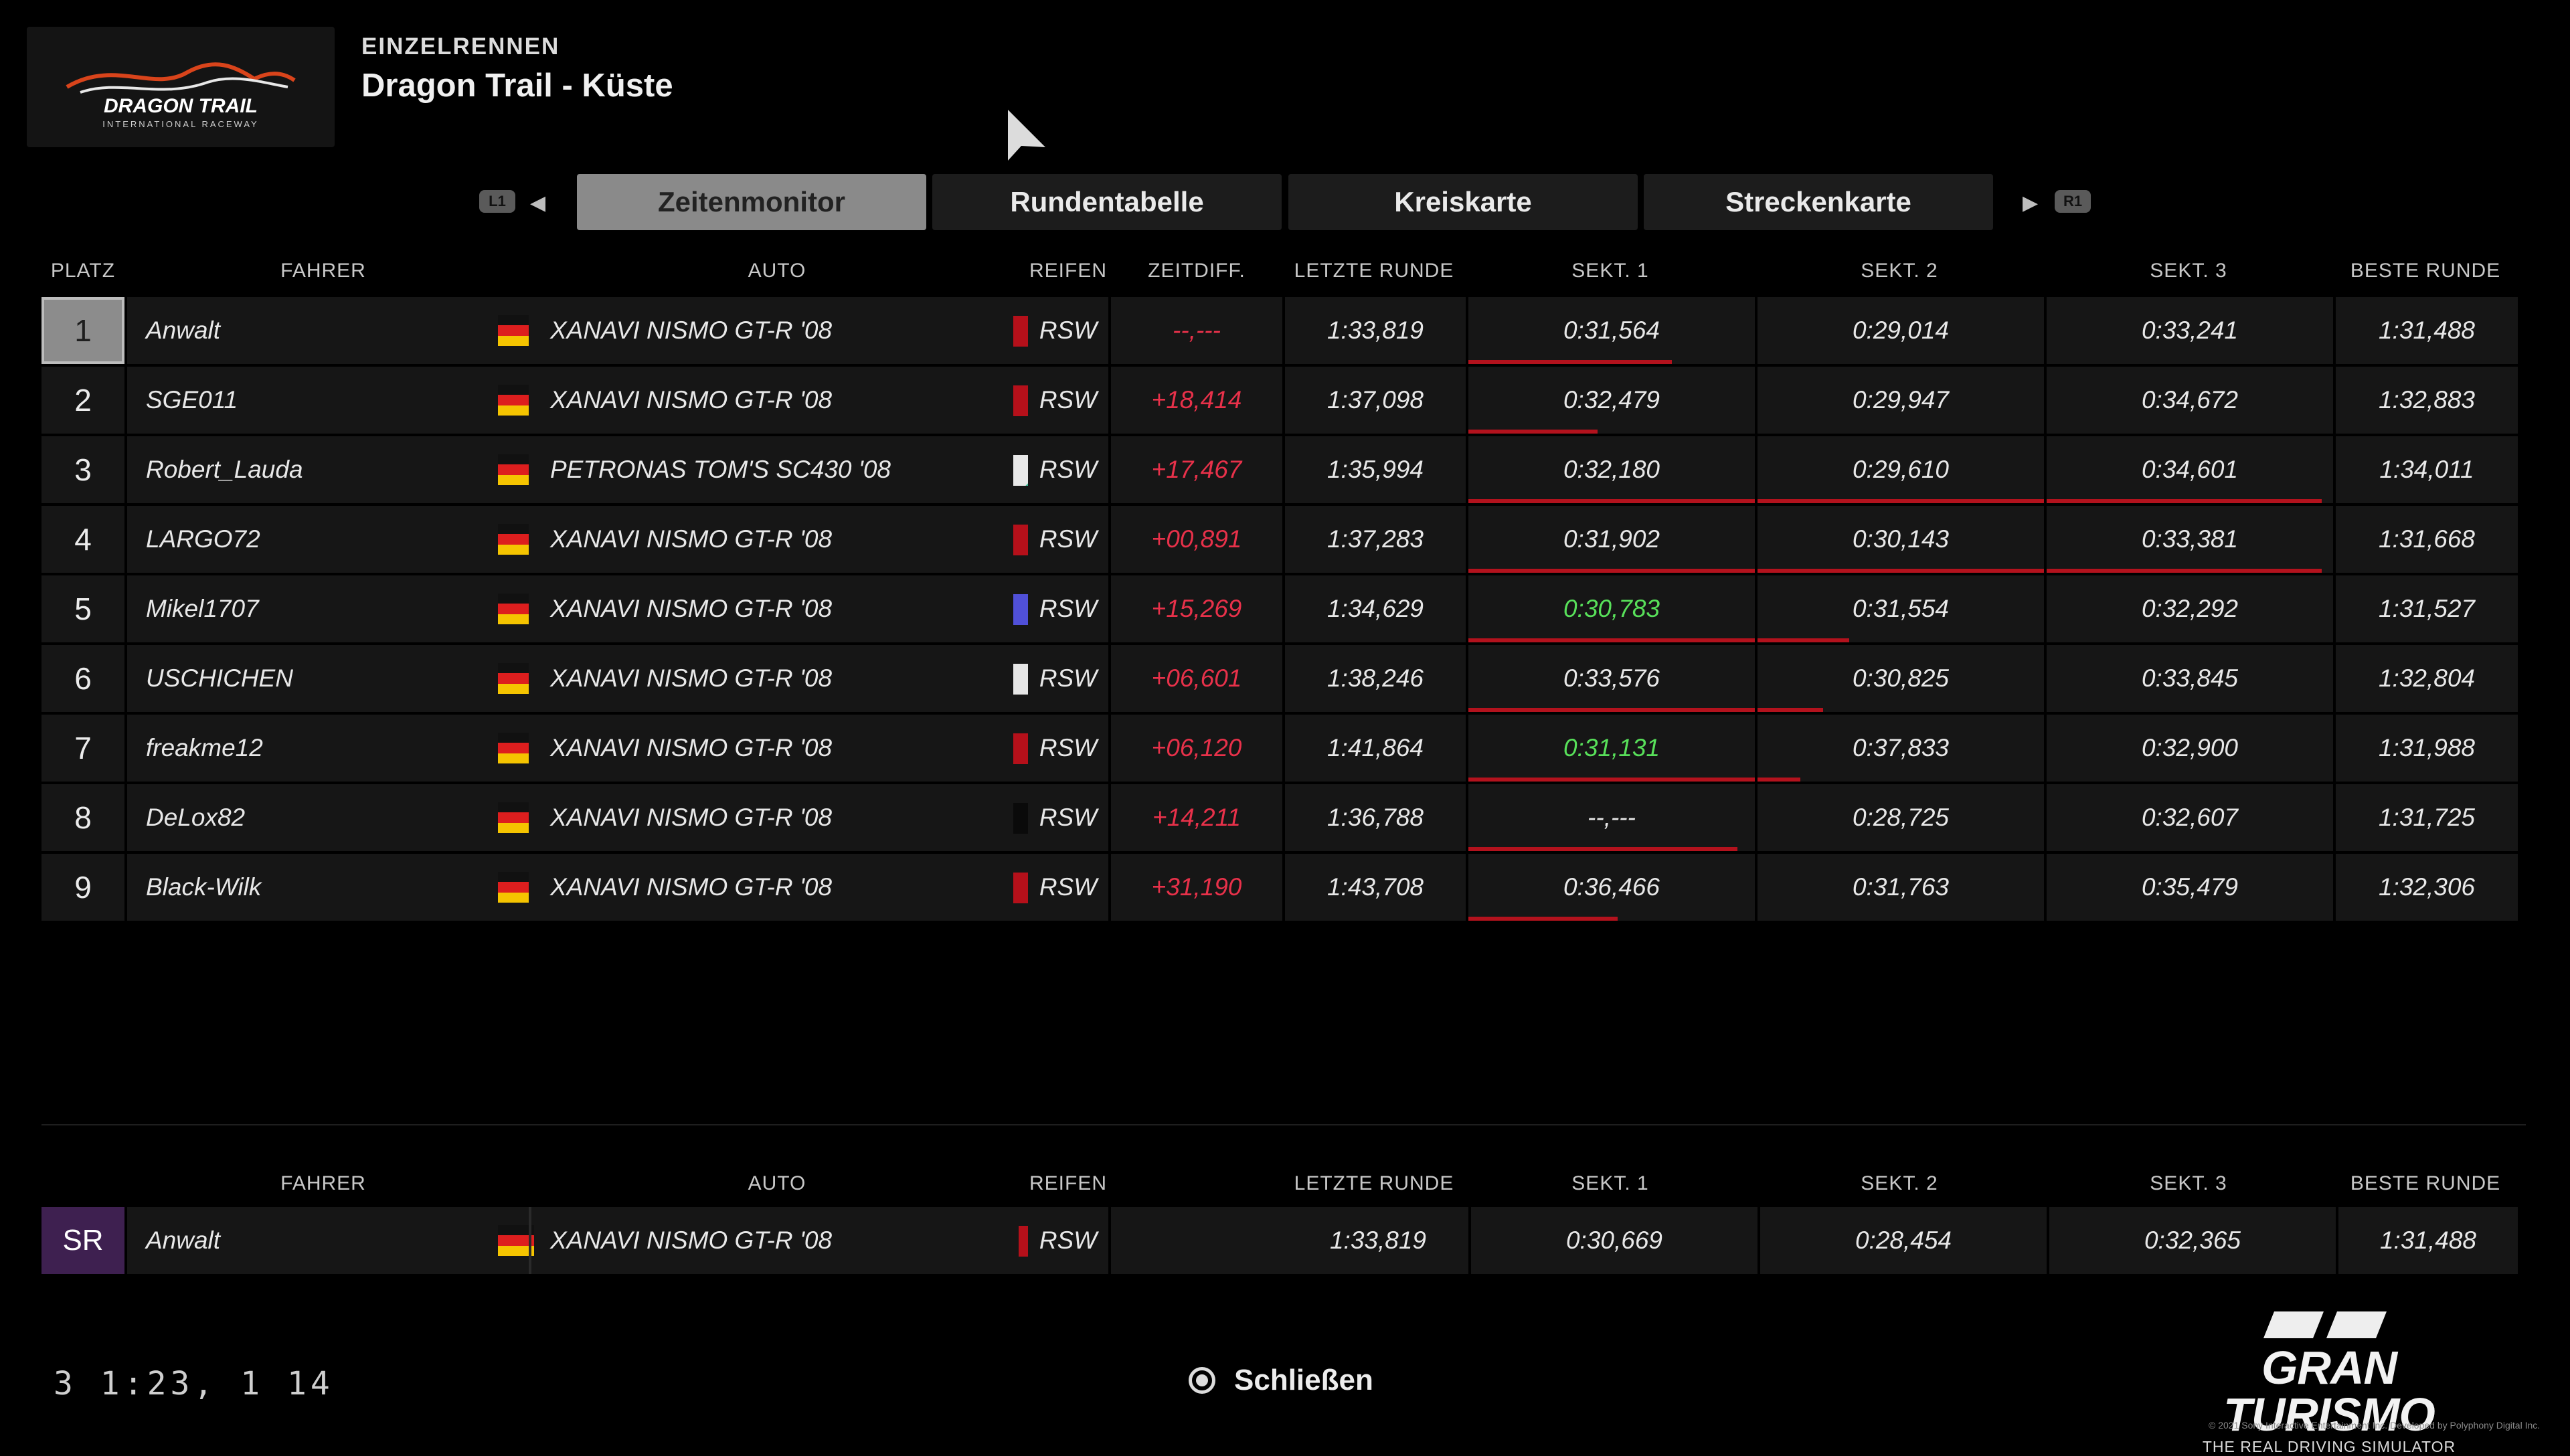  I want to click on col-auto: AUTO, so click(777, 271).